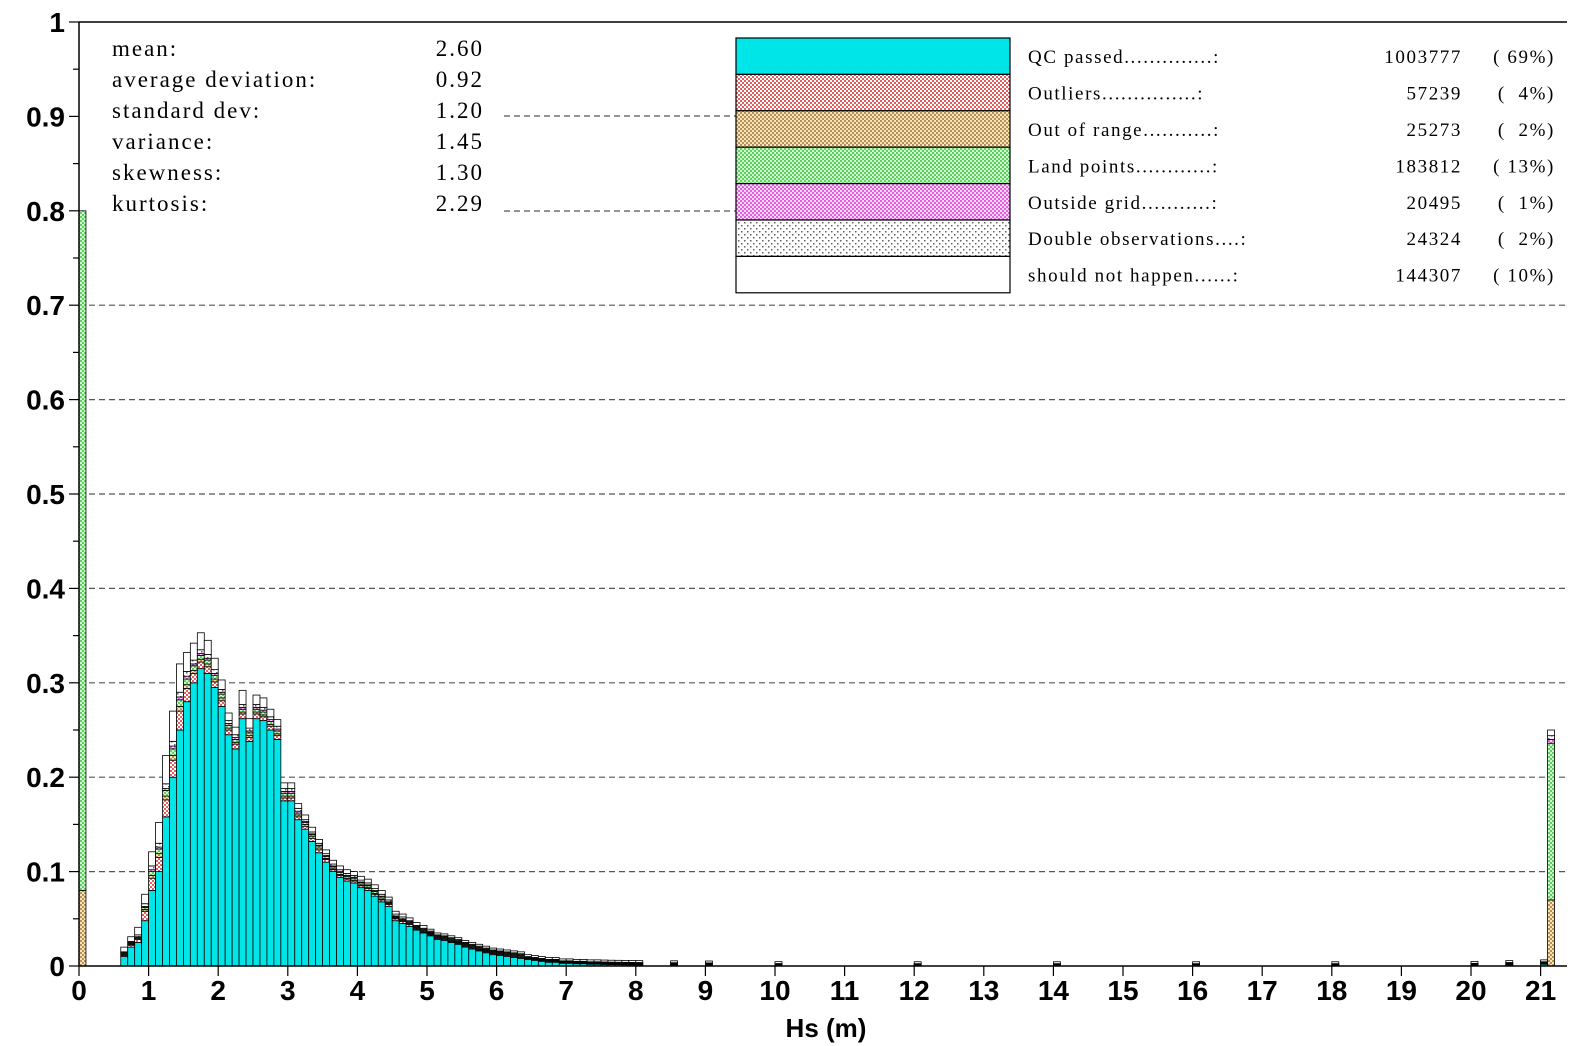 The image size is (1571, 1046). Describe the element at coordinates (358, 990) in the screenshot. I see `x-tick-label: 4` at that location.